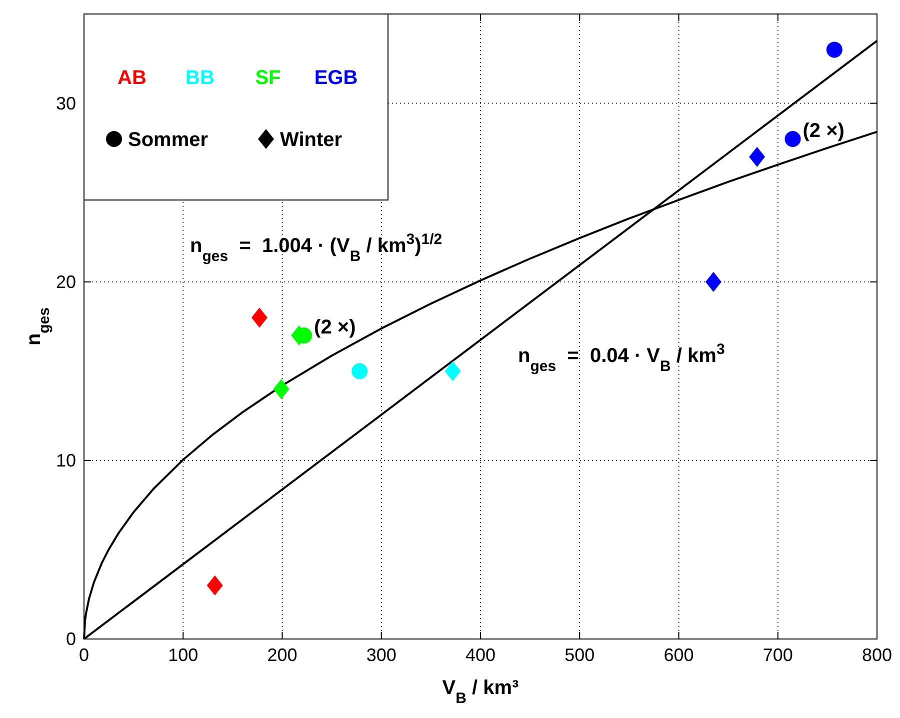 The width and height of the screenshot is (900, 718). I want to click on annotation: n$_{ges}$ = 0.04 · V$_{B}$ / km$^{3}$, so click(621, 357).